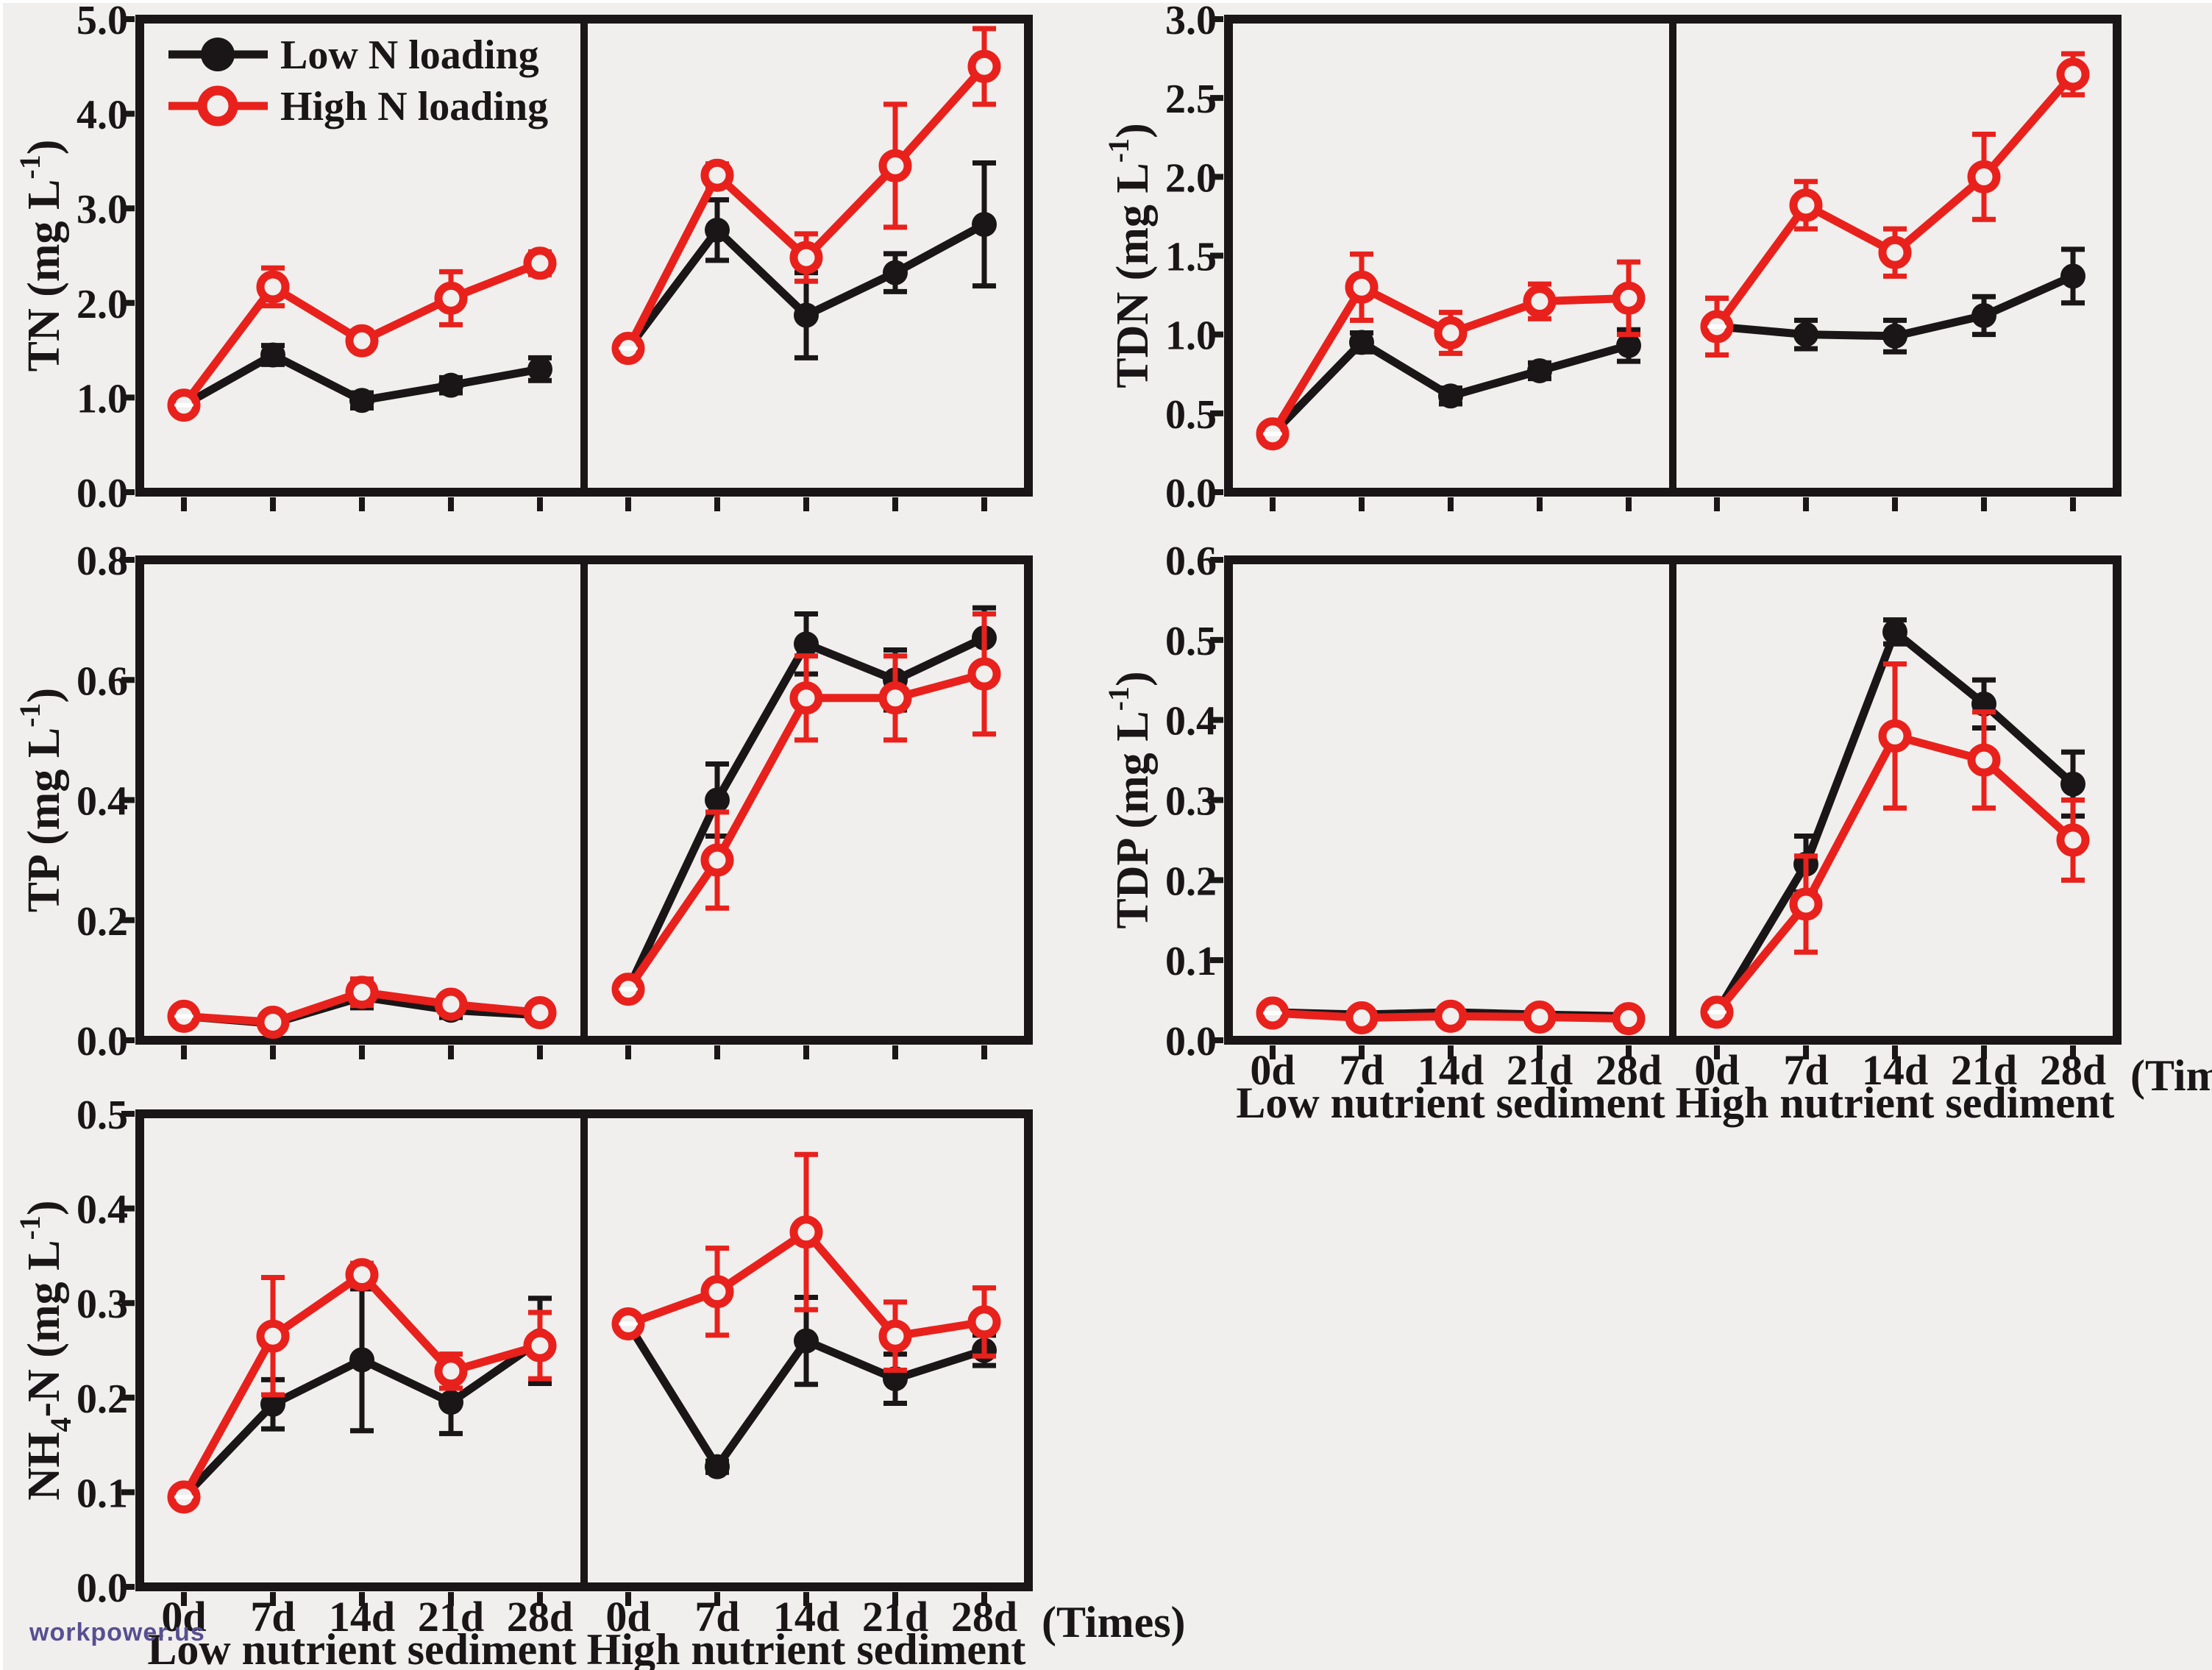 Image resolution: width=2212 pixels, height=1670 pixels. I want to click on y-tick-label: 0.3, so click(102, 1304).